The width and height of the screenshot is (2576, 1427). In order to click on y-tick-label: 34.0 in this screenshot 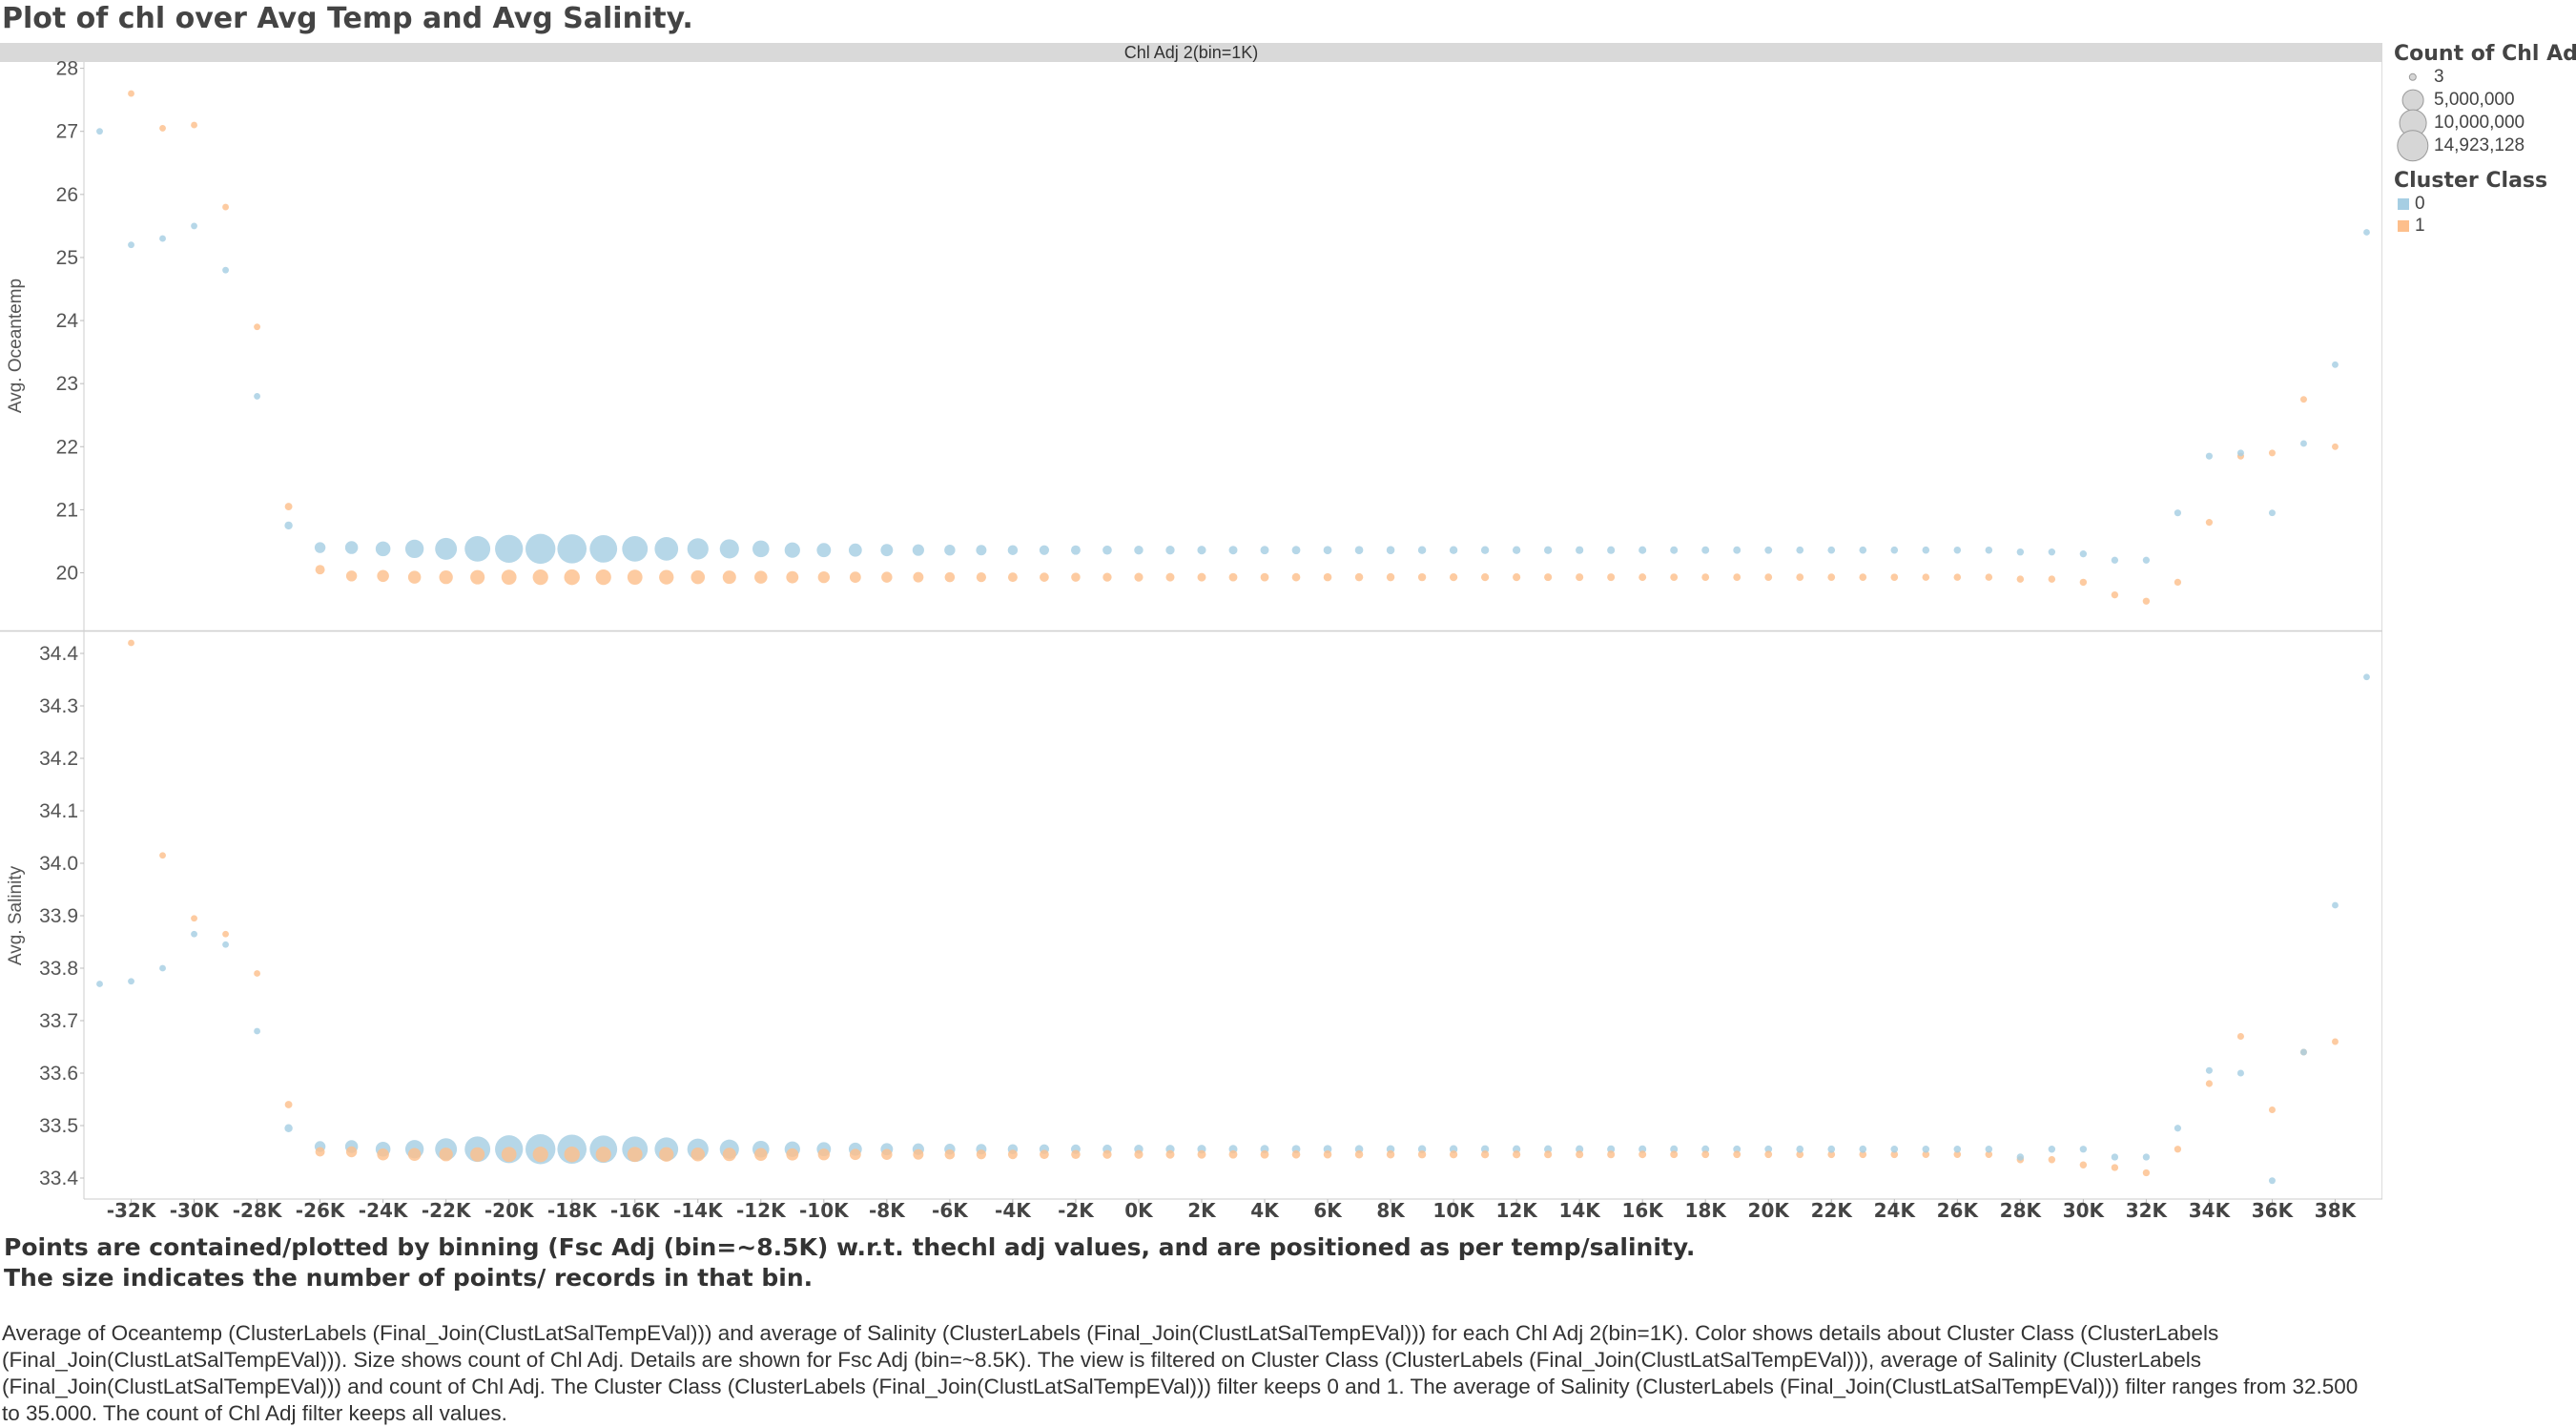, I will do `click(58, 864)`.